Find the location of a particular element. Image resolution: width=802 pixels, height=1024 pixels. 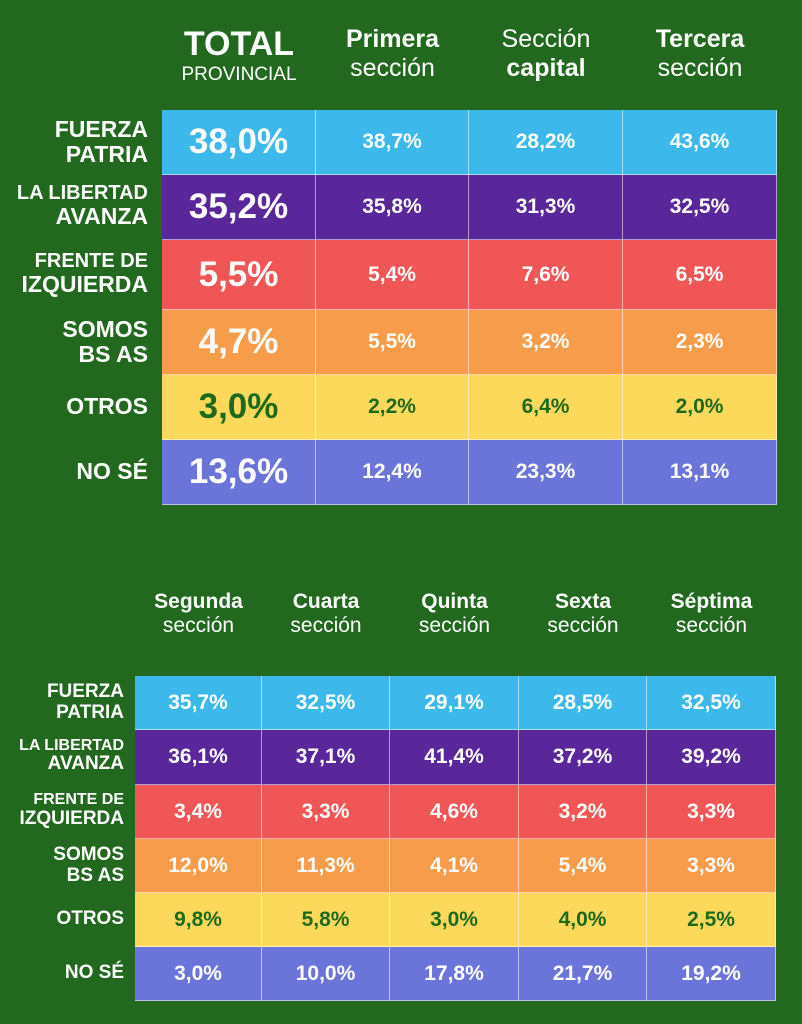

data-cell: 4,1% is located at coordinates (454, 866).